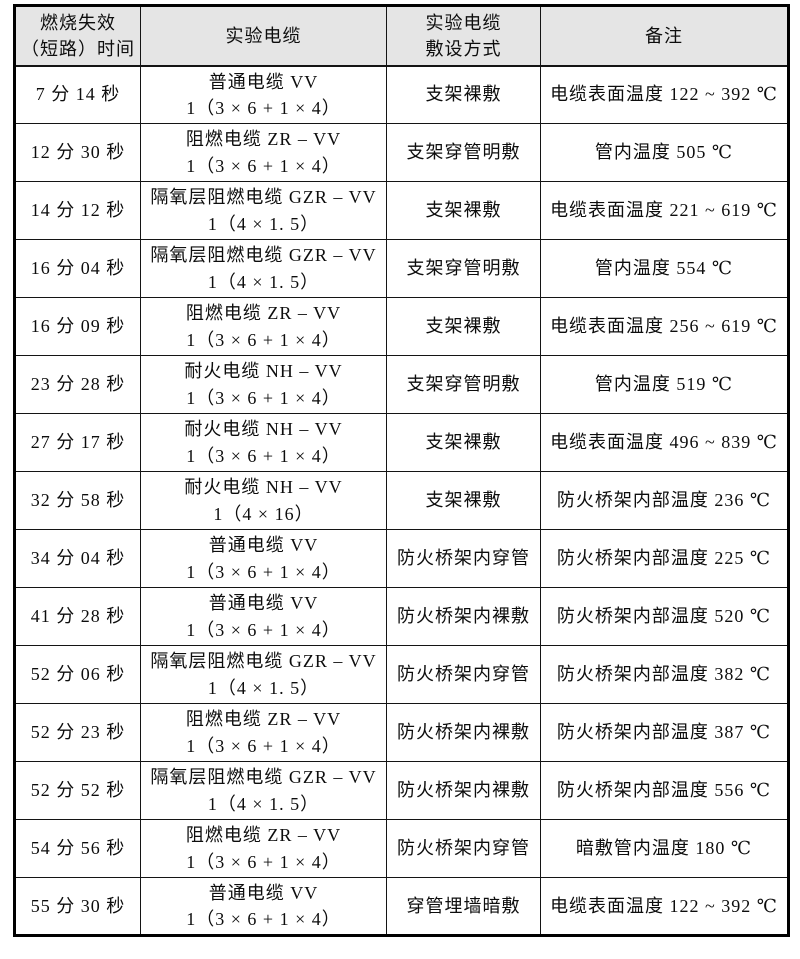  Describe the element at coordinates (664, 790) in the screenshot. I see `cell-remark: 防火桥架内部温度 556 ℃` at that location.